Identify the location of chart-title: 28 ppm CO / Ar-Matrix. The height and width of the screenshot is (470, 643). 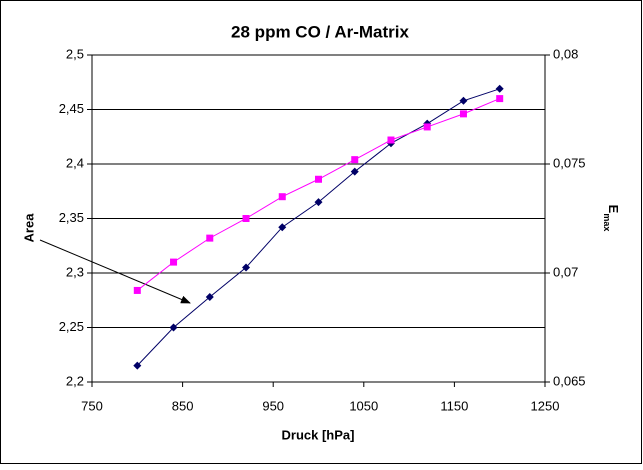
(320, 31).